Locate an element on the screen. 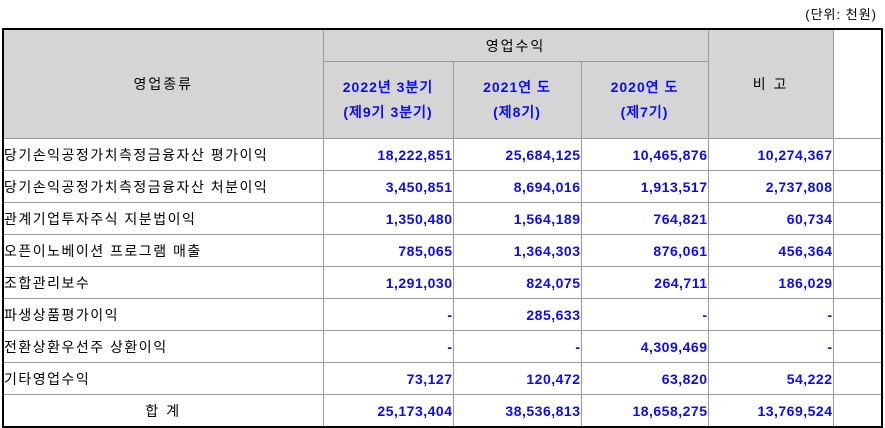 This screenshot has width=885, height=428. value-cell: 13,769,524 is located at coordinates (770, 411).